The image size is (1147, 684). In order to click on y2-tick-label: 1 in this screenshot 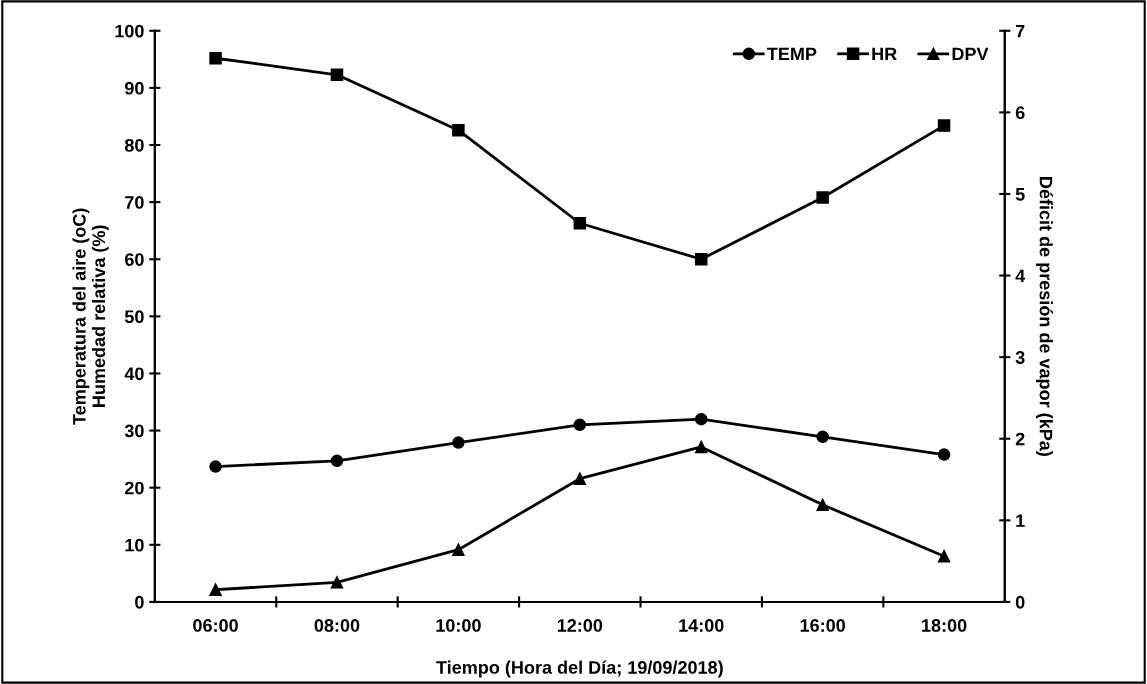, I will do `click(1020, 520)`.